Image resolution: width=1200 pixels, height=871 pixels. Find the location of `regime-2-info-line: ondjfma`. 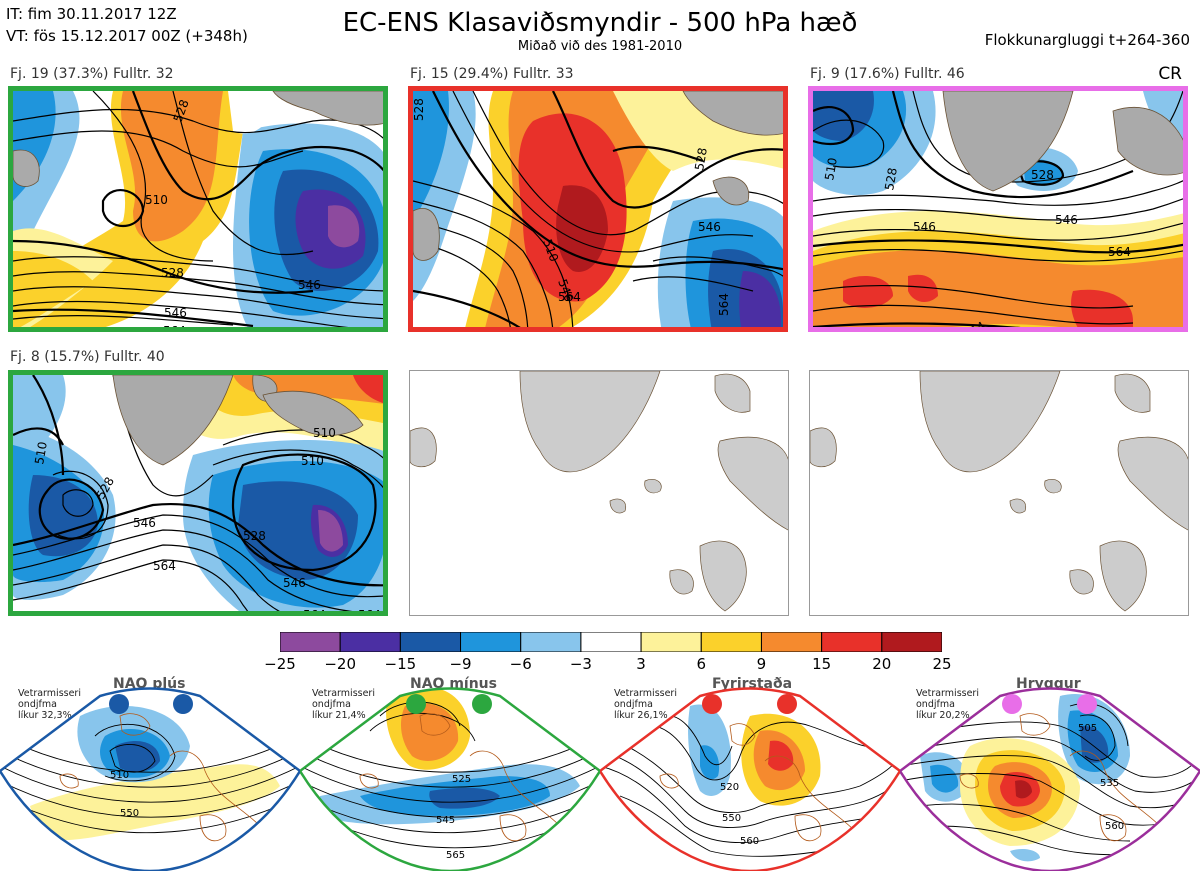

regime-2-info-line: ondjfma is located at coordinates (331, 704).